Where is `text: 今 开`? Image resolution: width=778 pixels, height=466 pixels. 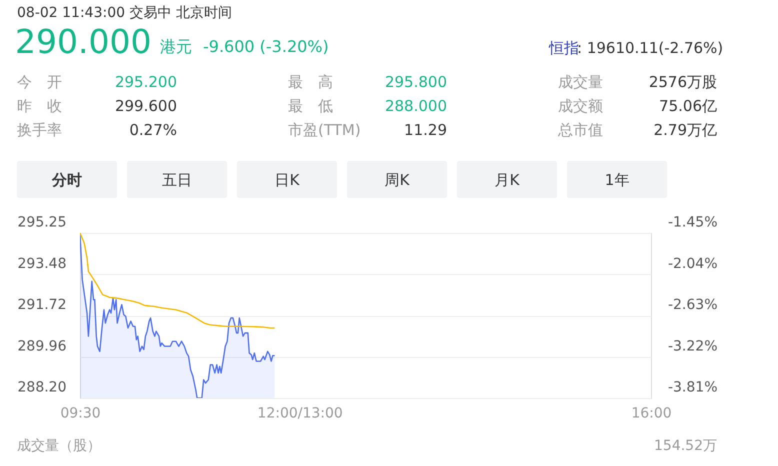 text: 今 开 is located at coordinates (39, 82).